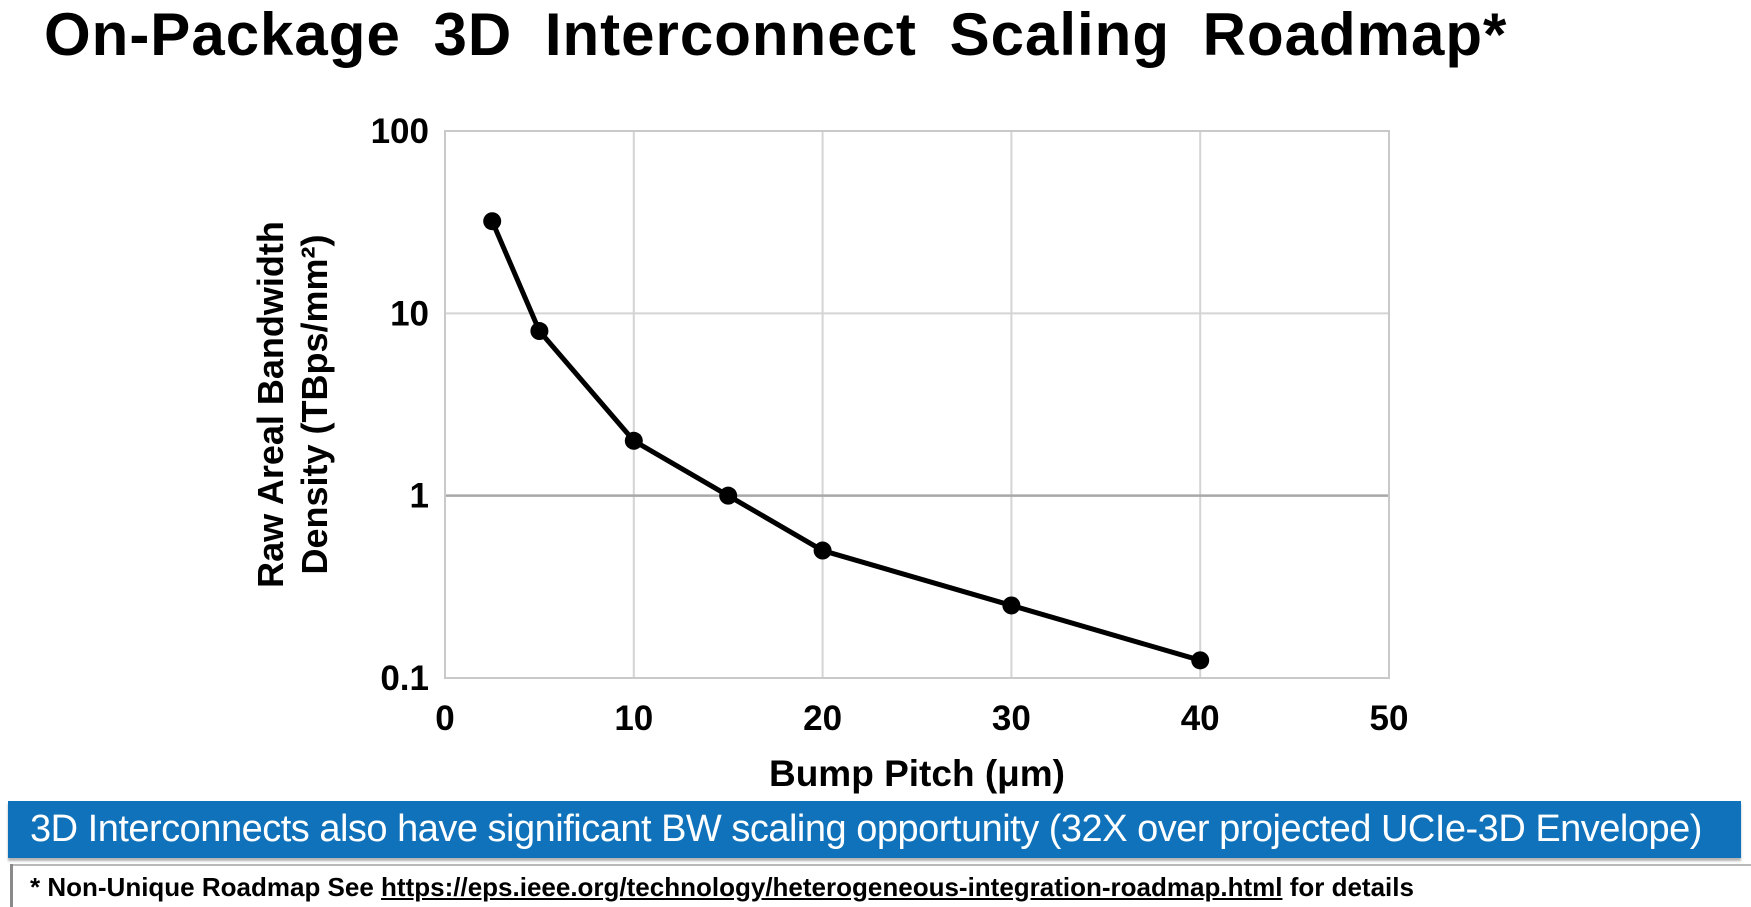 This screenshot has width=1751, height=907. What do you see at coordinates (314, 404) in the screenshot?
I see `y-axis-title-line2: Density (TBps/mm²)` at bounding box center [314, 404].